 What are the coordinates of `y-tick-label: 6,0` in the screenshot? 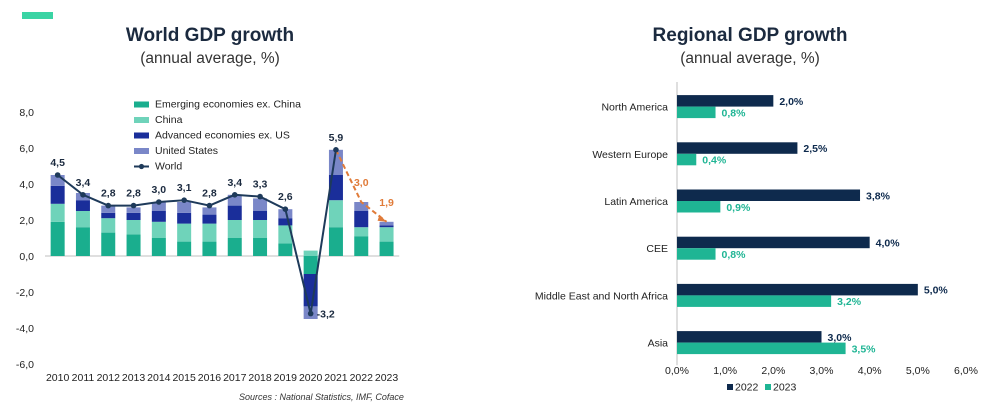 It's located at (26, 149).